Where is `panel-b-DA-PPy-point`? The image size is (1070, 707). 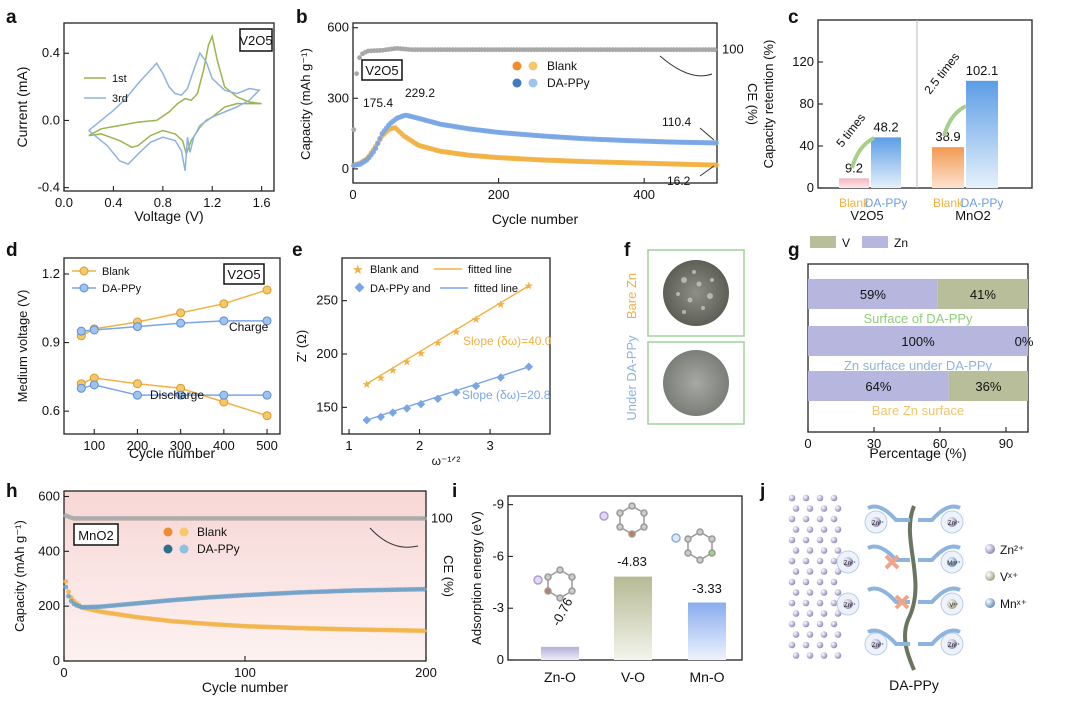 panel-b-DA-PPy-point is located at coordinates (378, 143).